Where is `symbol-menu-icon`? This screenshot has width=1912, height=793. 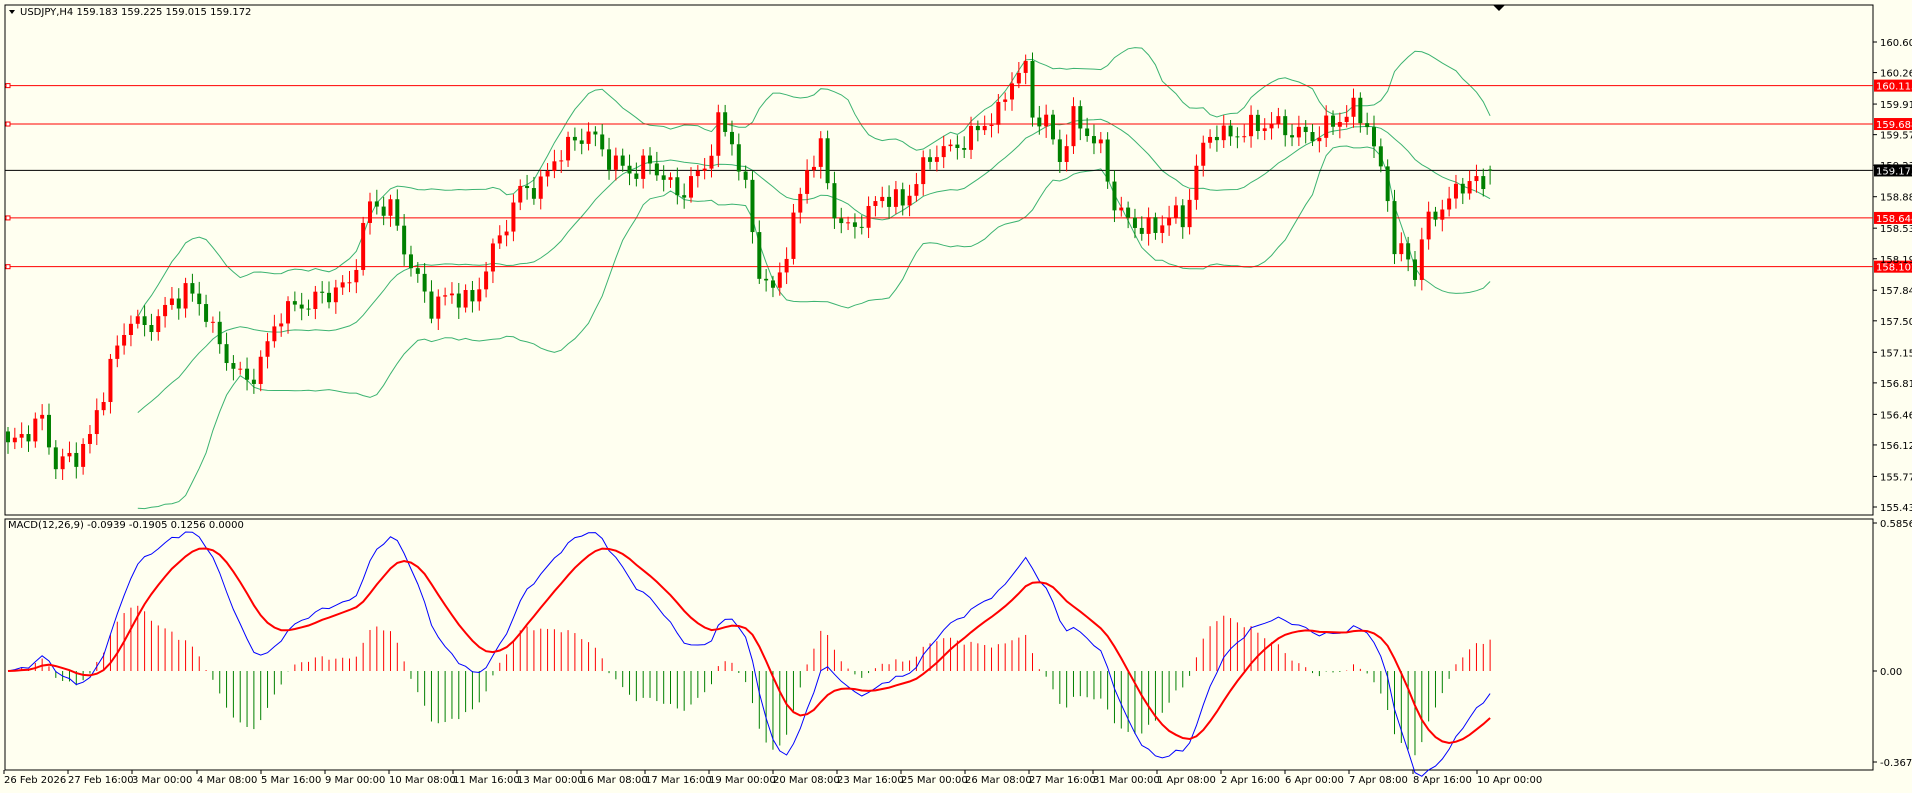 symbol-menu-icon is located at coordinates (12, 12).